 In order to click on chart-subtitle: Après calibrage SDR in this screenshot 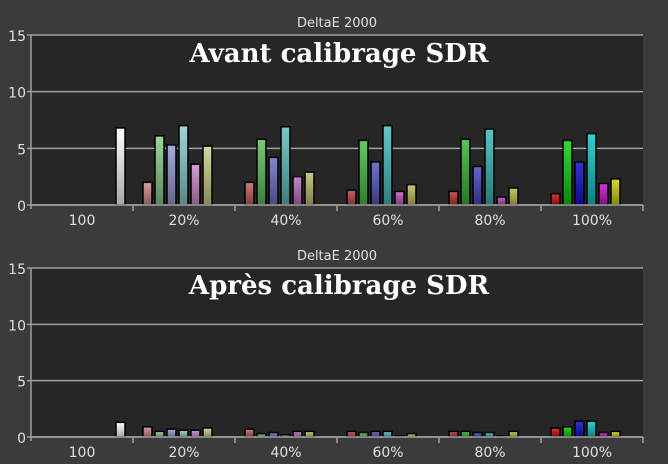, I will do `click(339, 286)`.